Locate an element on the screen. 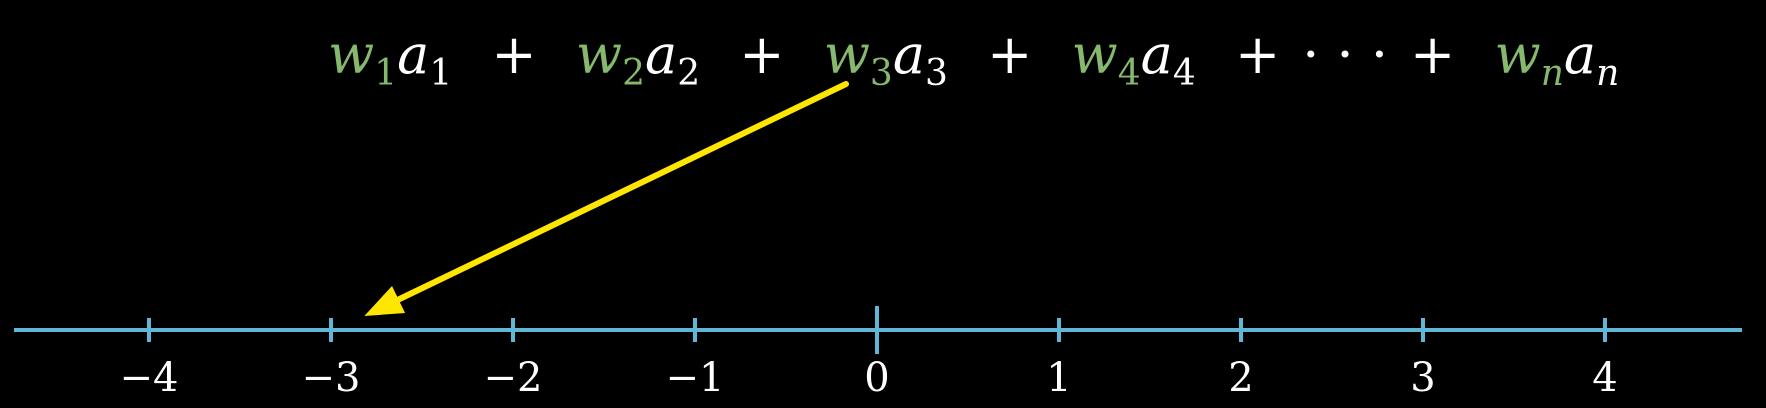 The height and width of the screenshot is (408, 1766). number-line-labels: −4 −3 −2 −1 0 1 2 3 4 is located at coordinates (869, 378).